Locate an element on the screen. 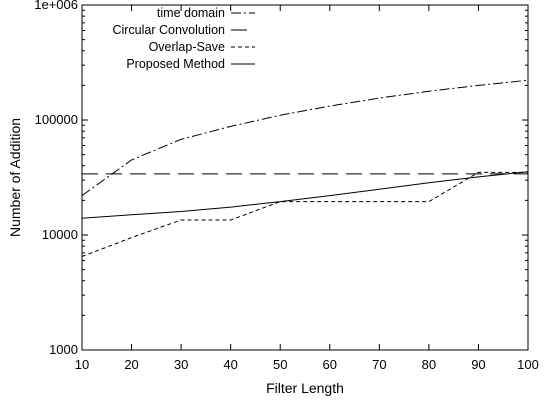 The height and width of the screenshot is (403, 557). x-tick-label: 20 is located at coordinates (131, 364).